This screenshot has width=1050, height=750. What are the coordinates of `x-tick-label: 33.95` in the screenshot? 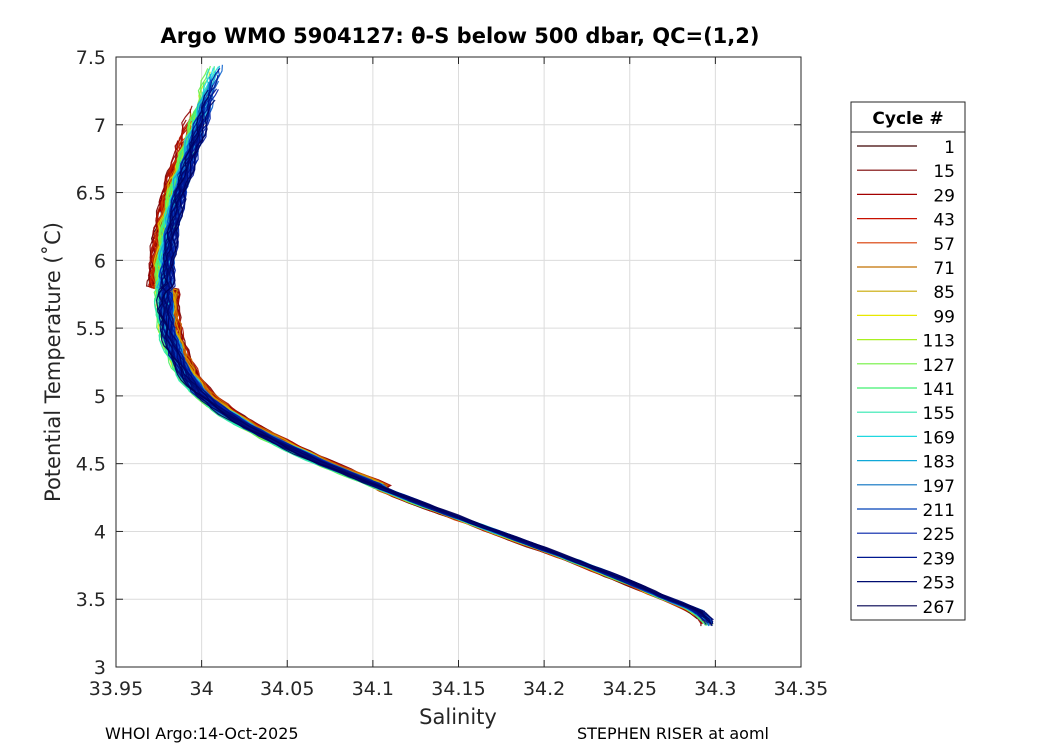 It's located at (116, 689).